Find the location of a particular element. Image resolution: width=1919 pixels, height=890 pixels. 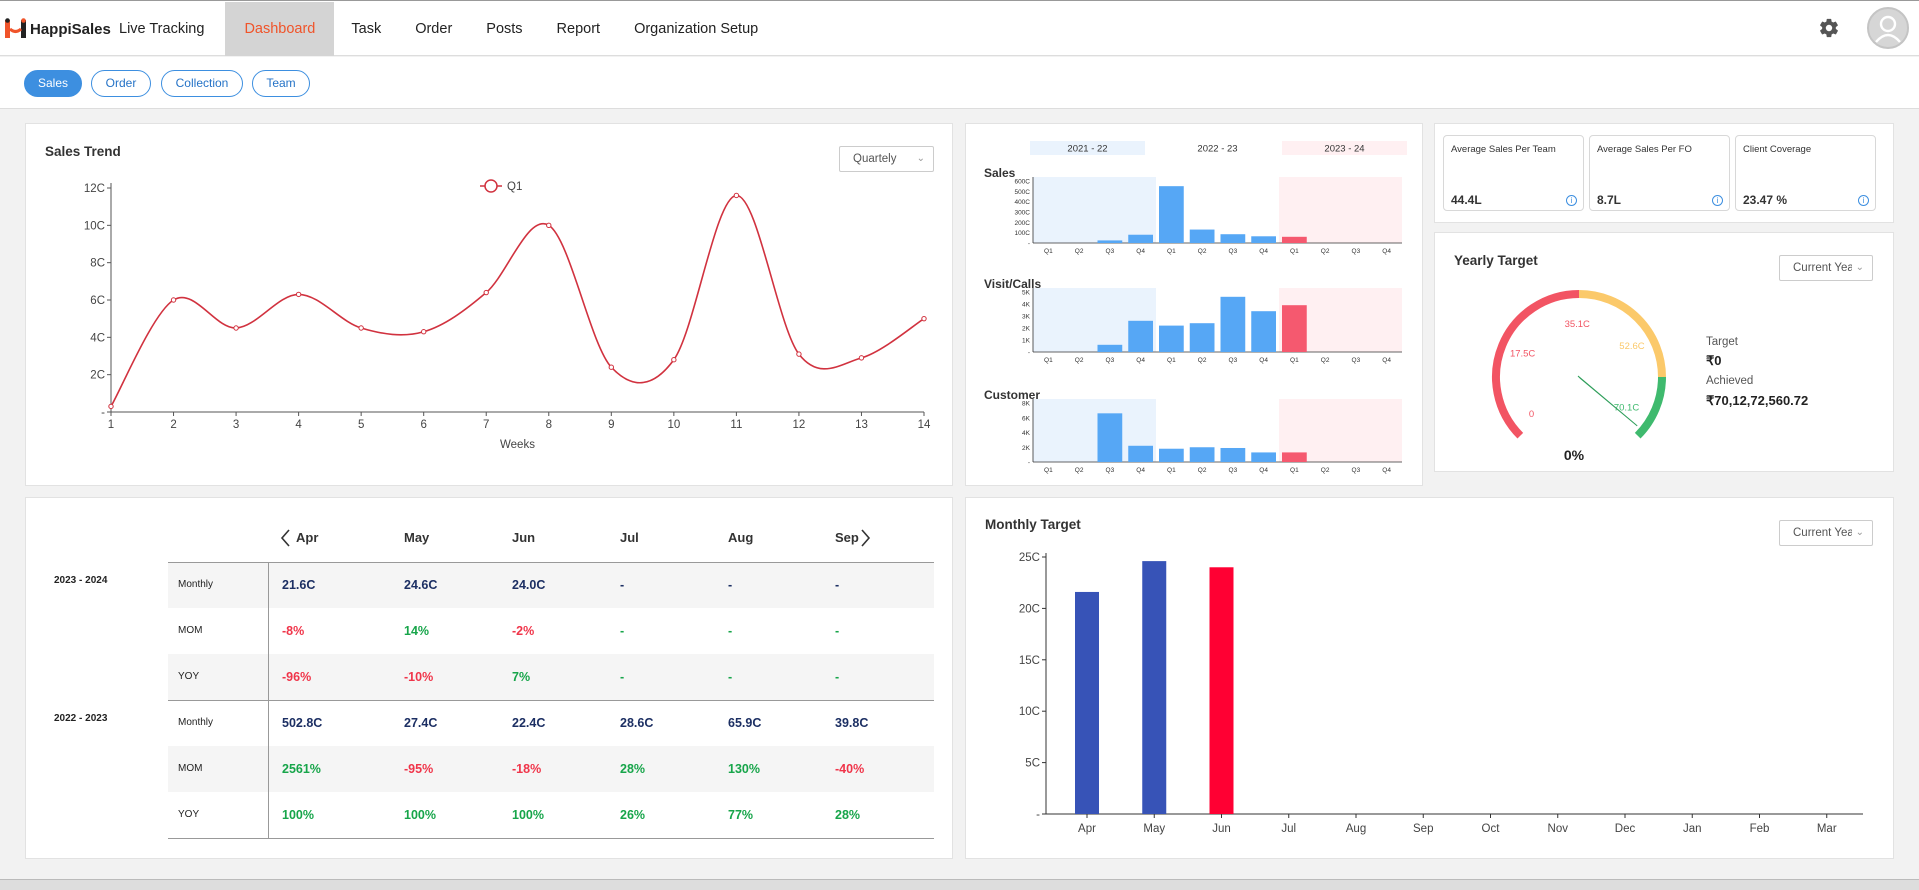

table-cell: 100% is located at coordinates (420, 815).